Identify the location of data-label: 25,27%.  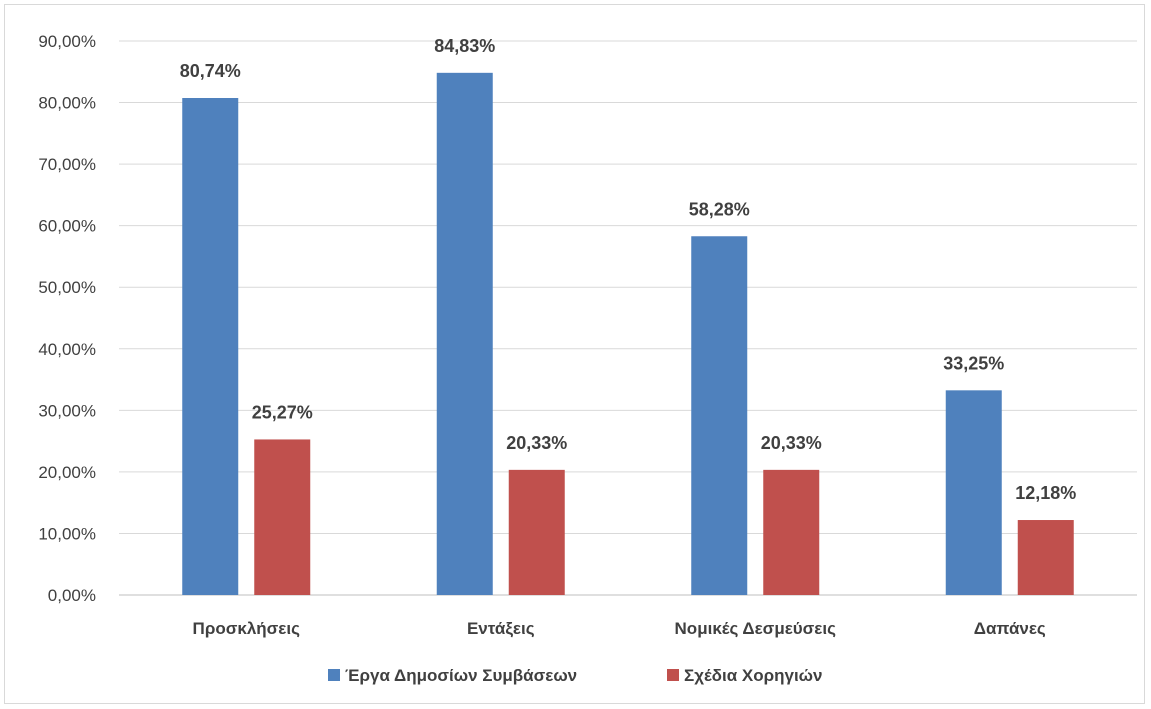
(282, 412).